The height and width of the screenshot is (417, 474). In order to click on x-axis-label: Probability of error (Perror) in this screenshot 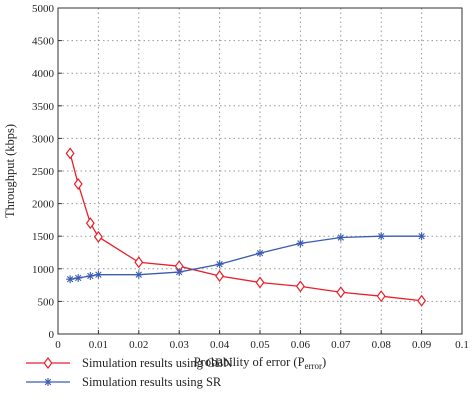, I will do `click(260, 363)`.